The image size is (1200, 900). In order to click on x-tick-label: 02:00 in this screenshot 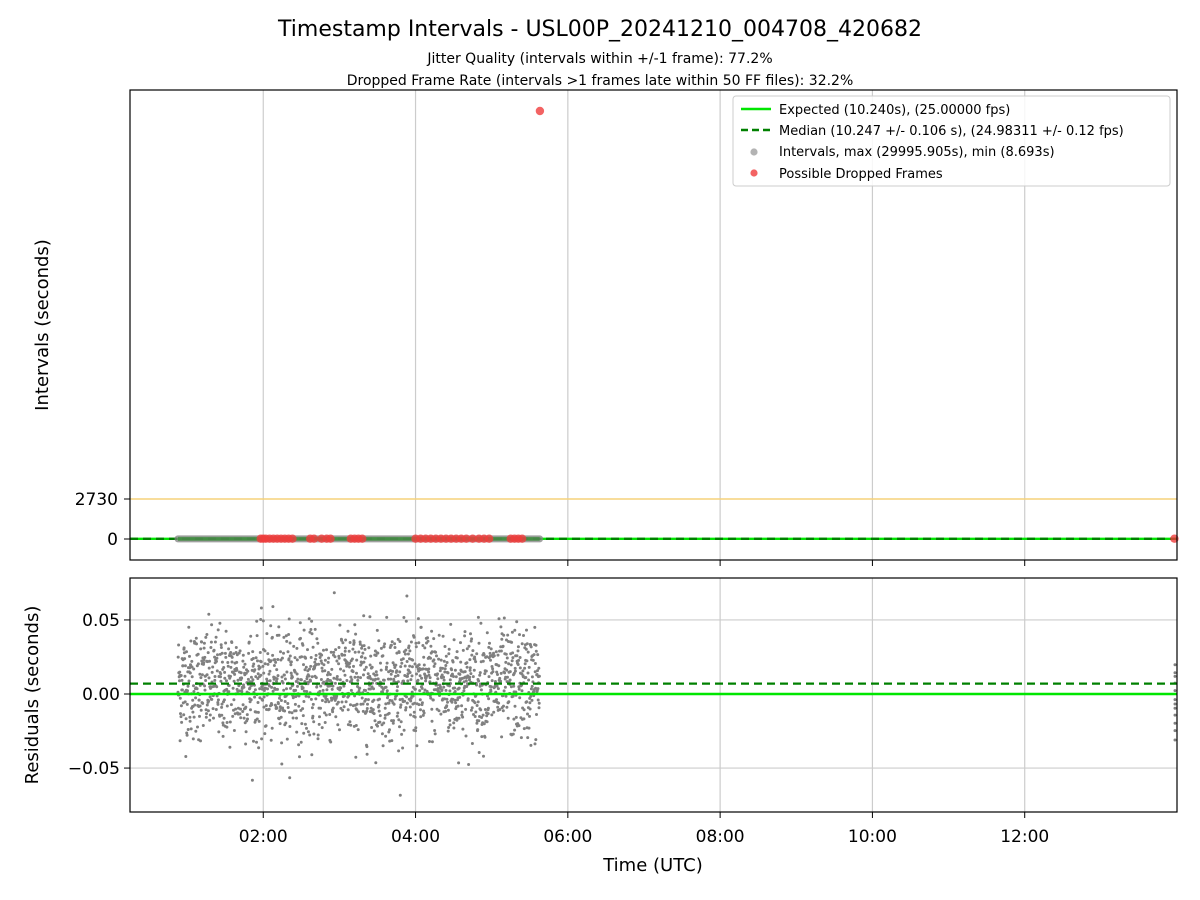, I will do `click(263, 837)`.